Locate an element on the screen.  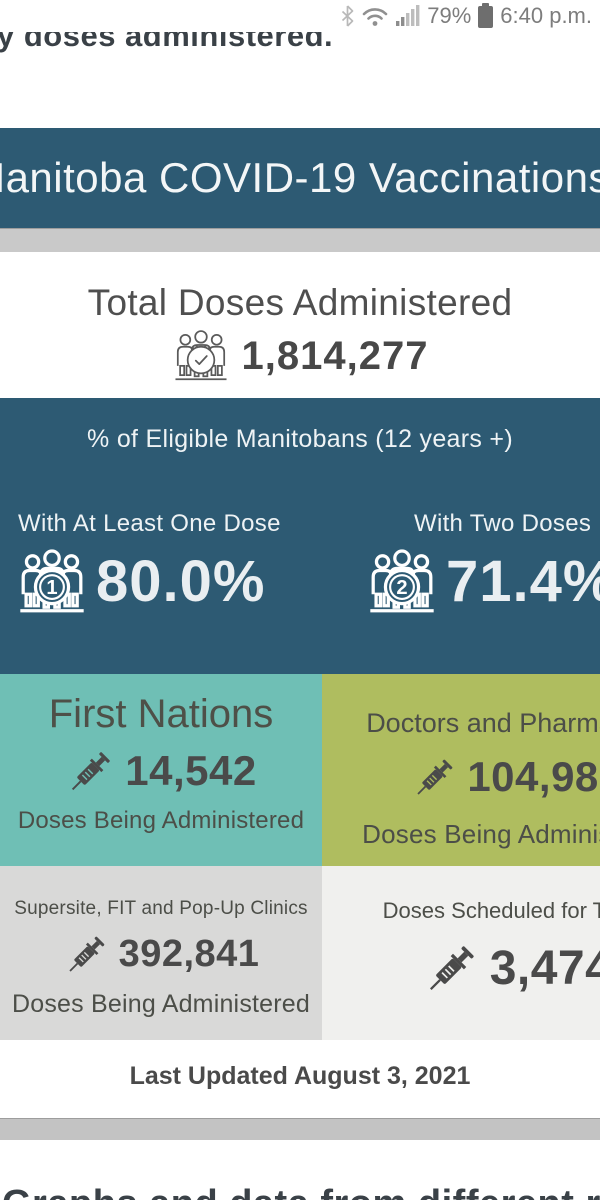
two-doses-column: With Two Doses is located at coordinates (483, 562).